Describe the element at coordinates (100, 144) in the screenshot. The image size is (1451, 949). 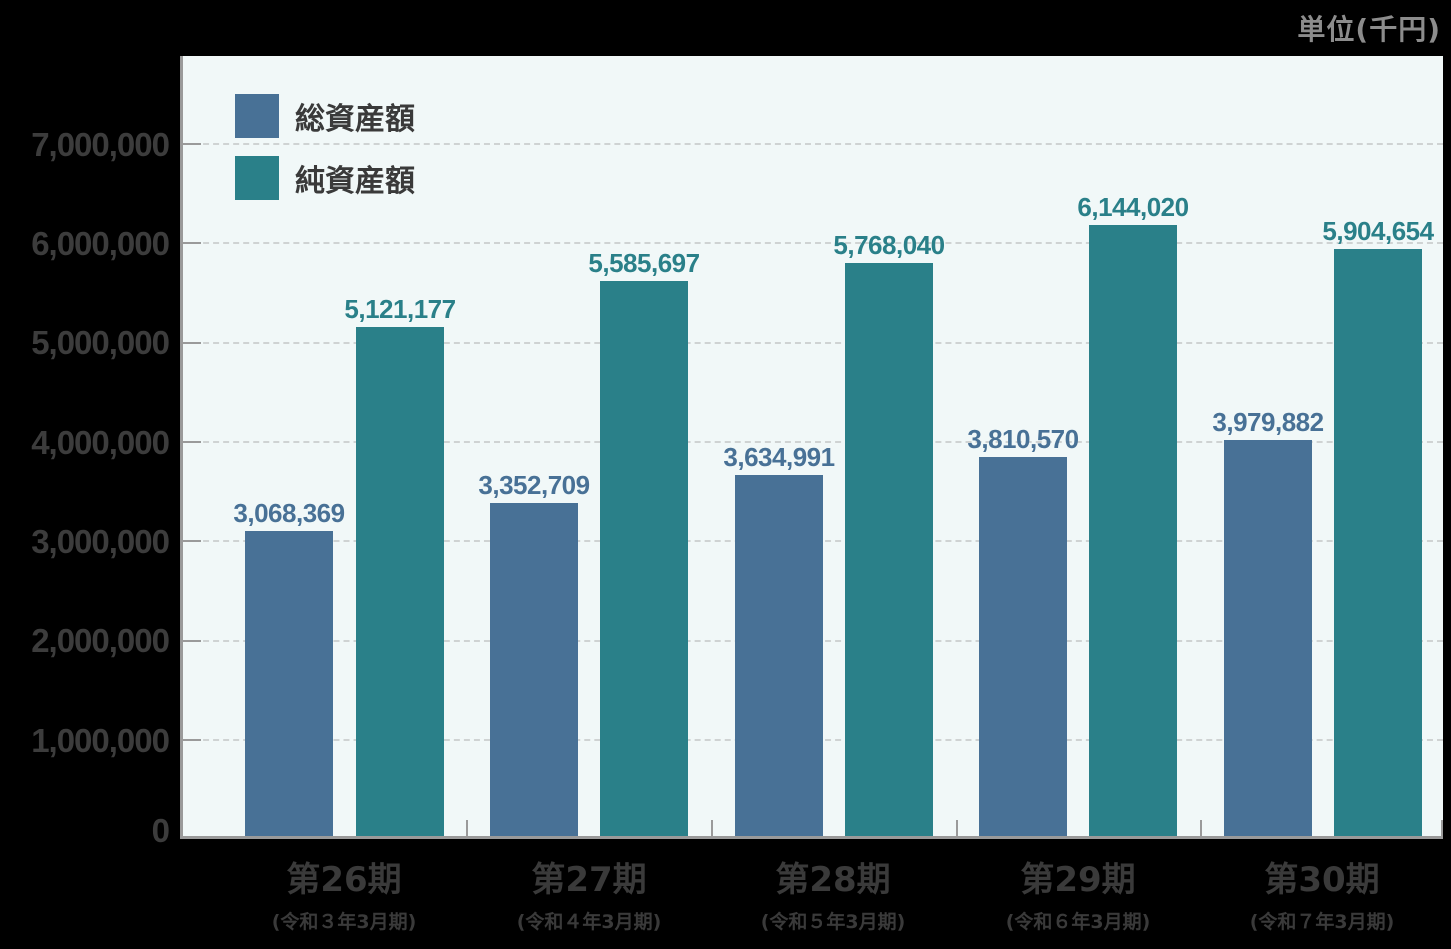
I see `y-tick-label: 7,000,000` at that location.